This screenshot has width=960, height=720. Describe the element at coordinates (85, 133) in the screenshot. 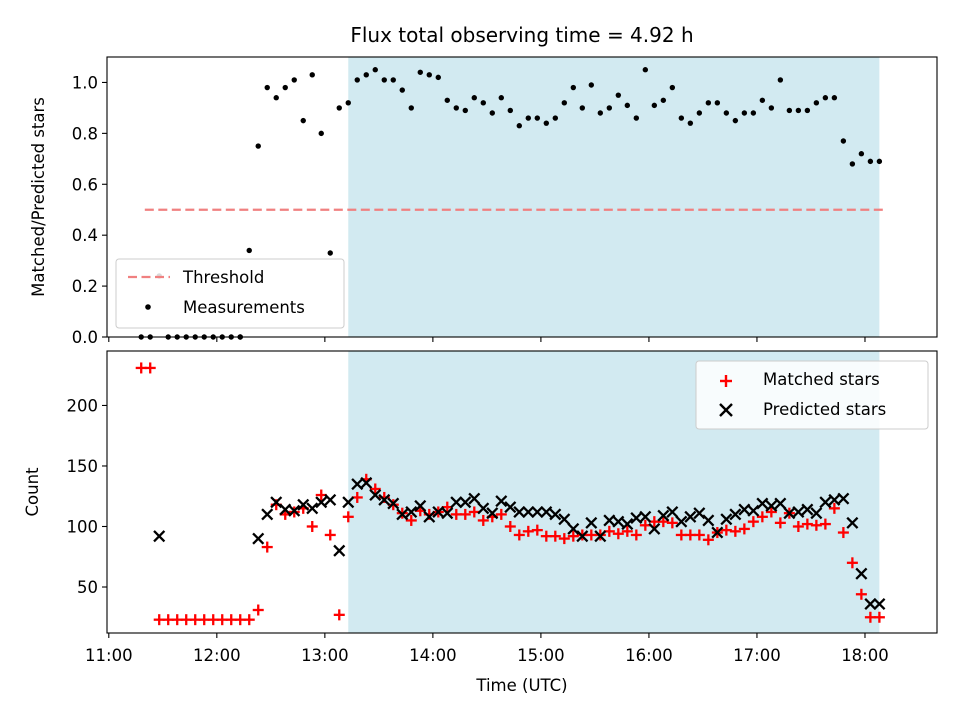

I see `y-tick-label: 0.8` at that location.